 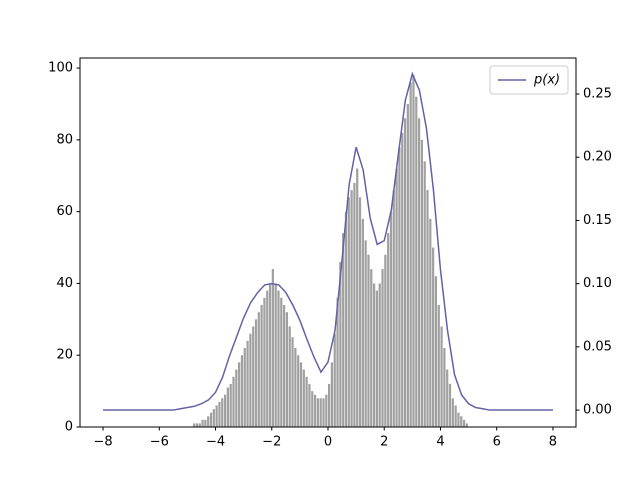 I want to click on x-tick-label: −8, so click(x=102, y=442).